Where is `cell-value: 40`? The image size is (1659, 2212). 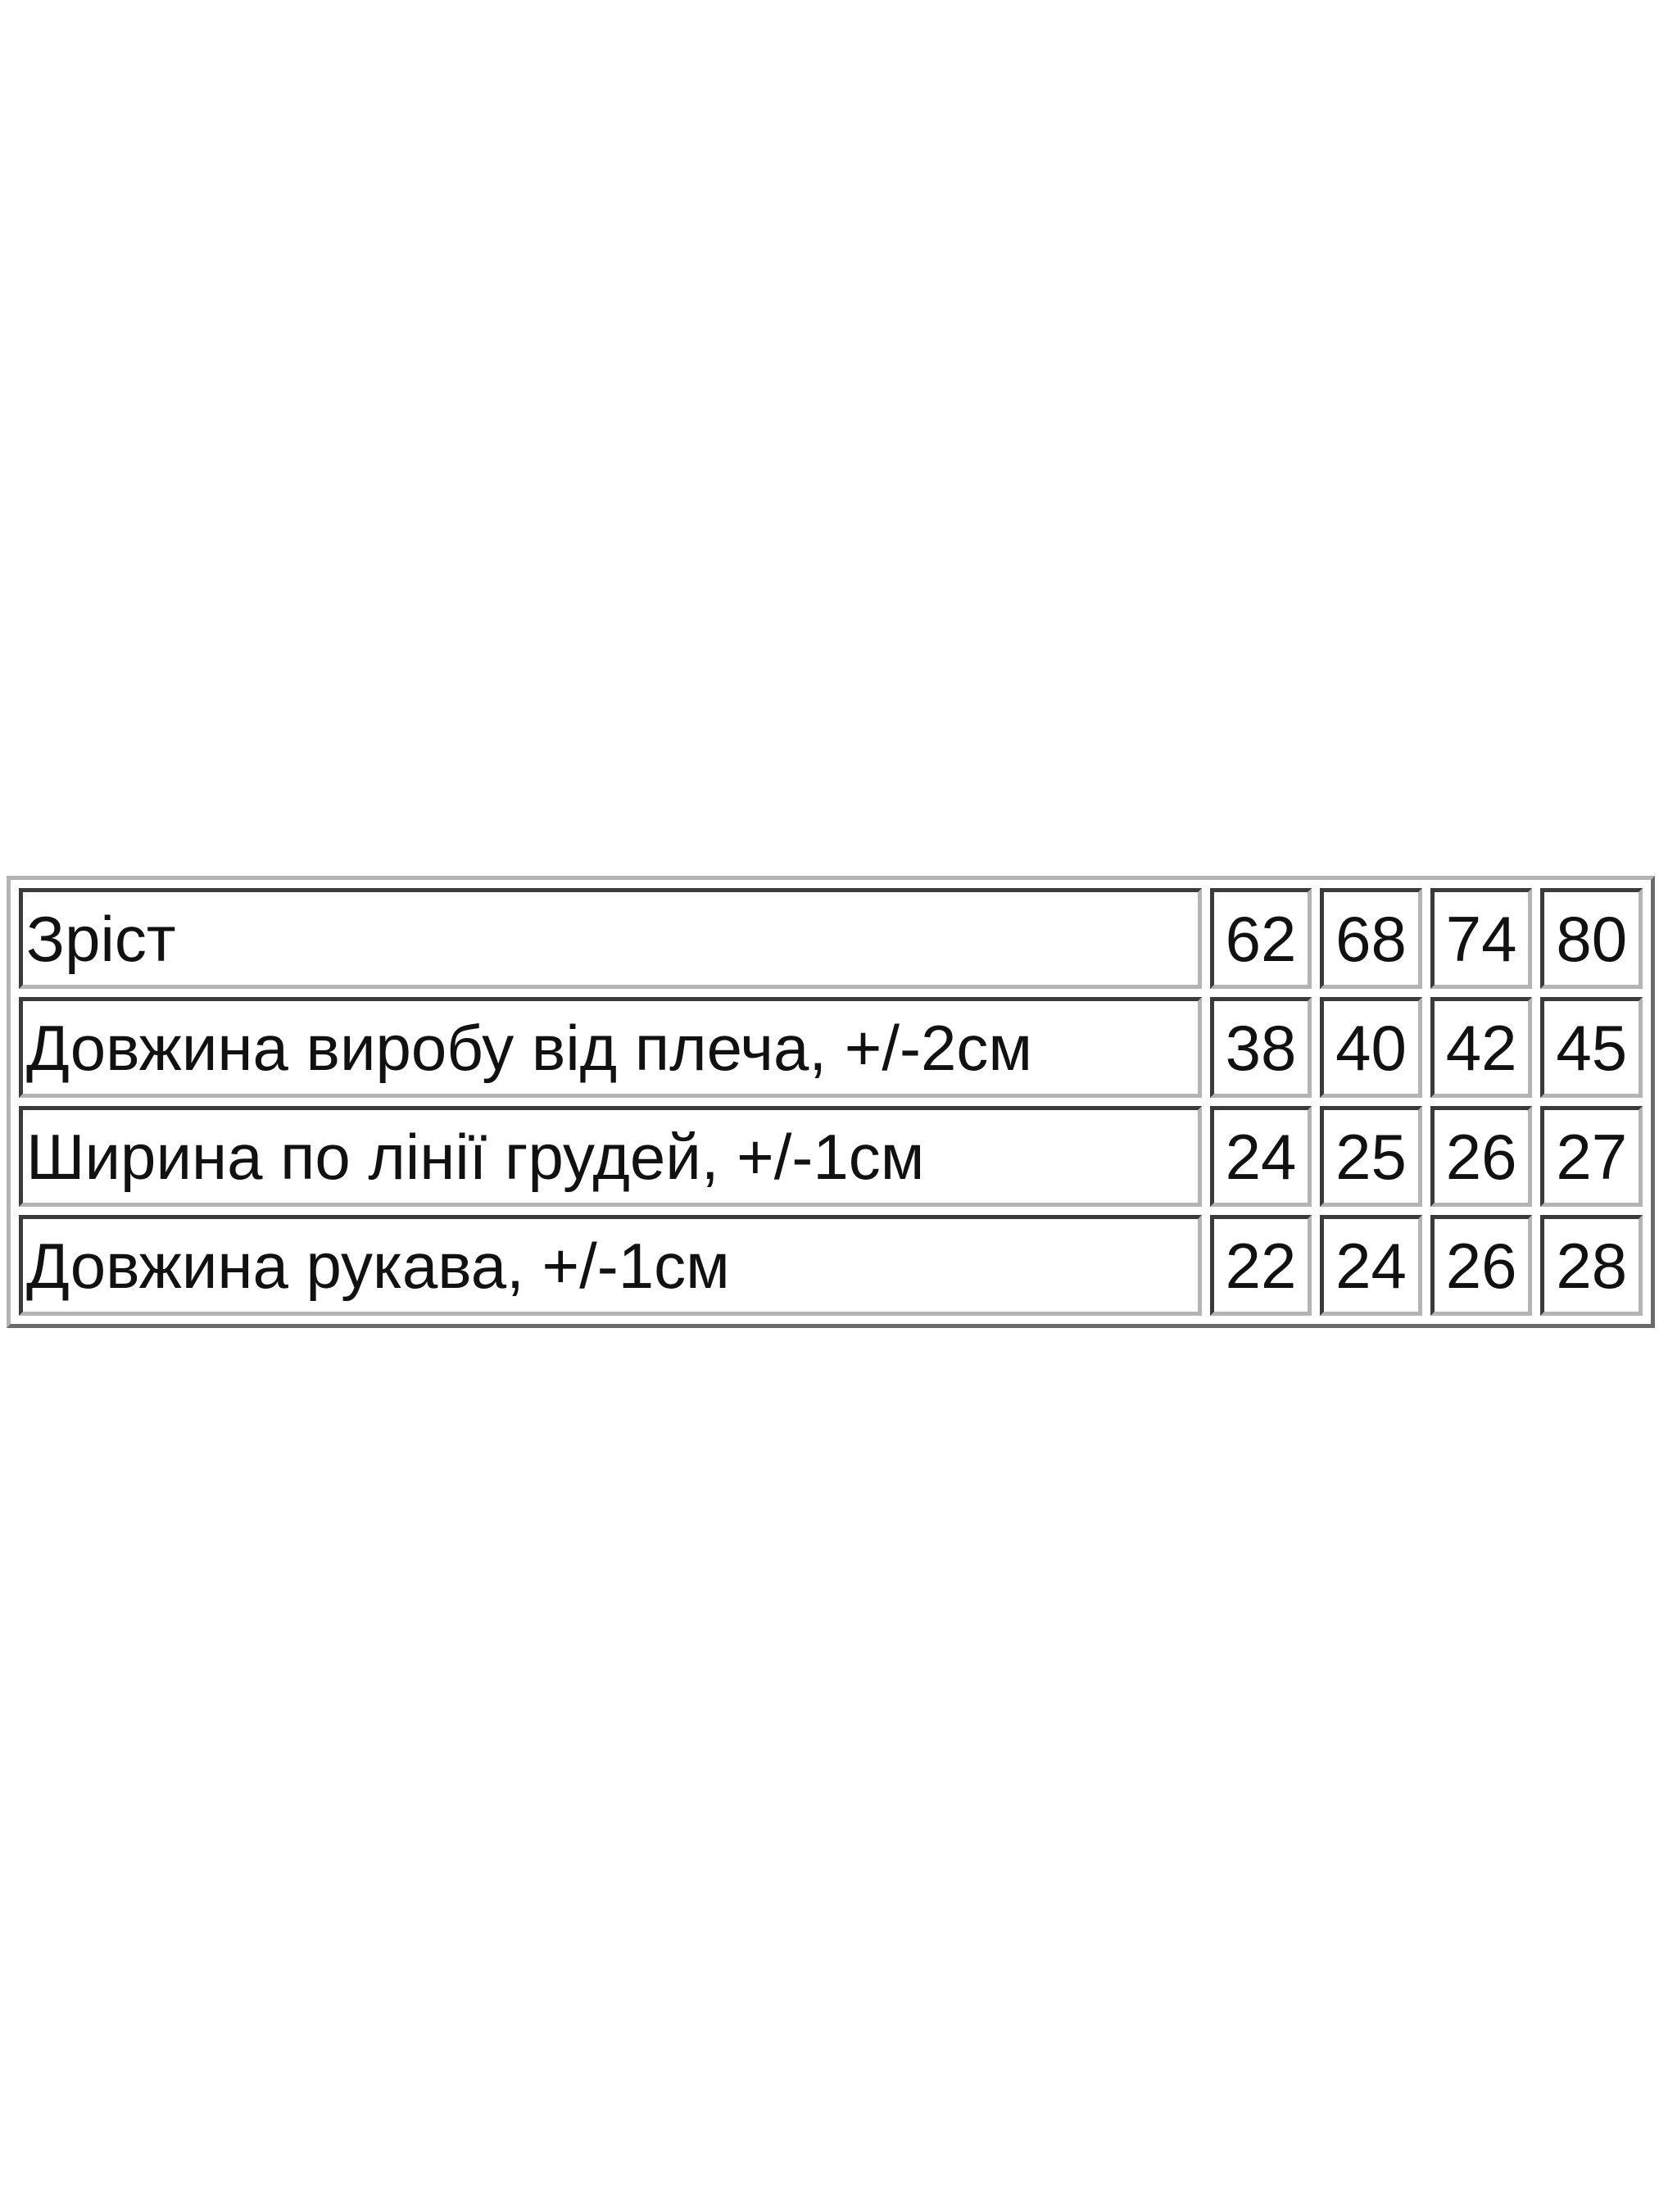
cell-value: 40 is located at coordinates (1371, 1047).